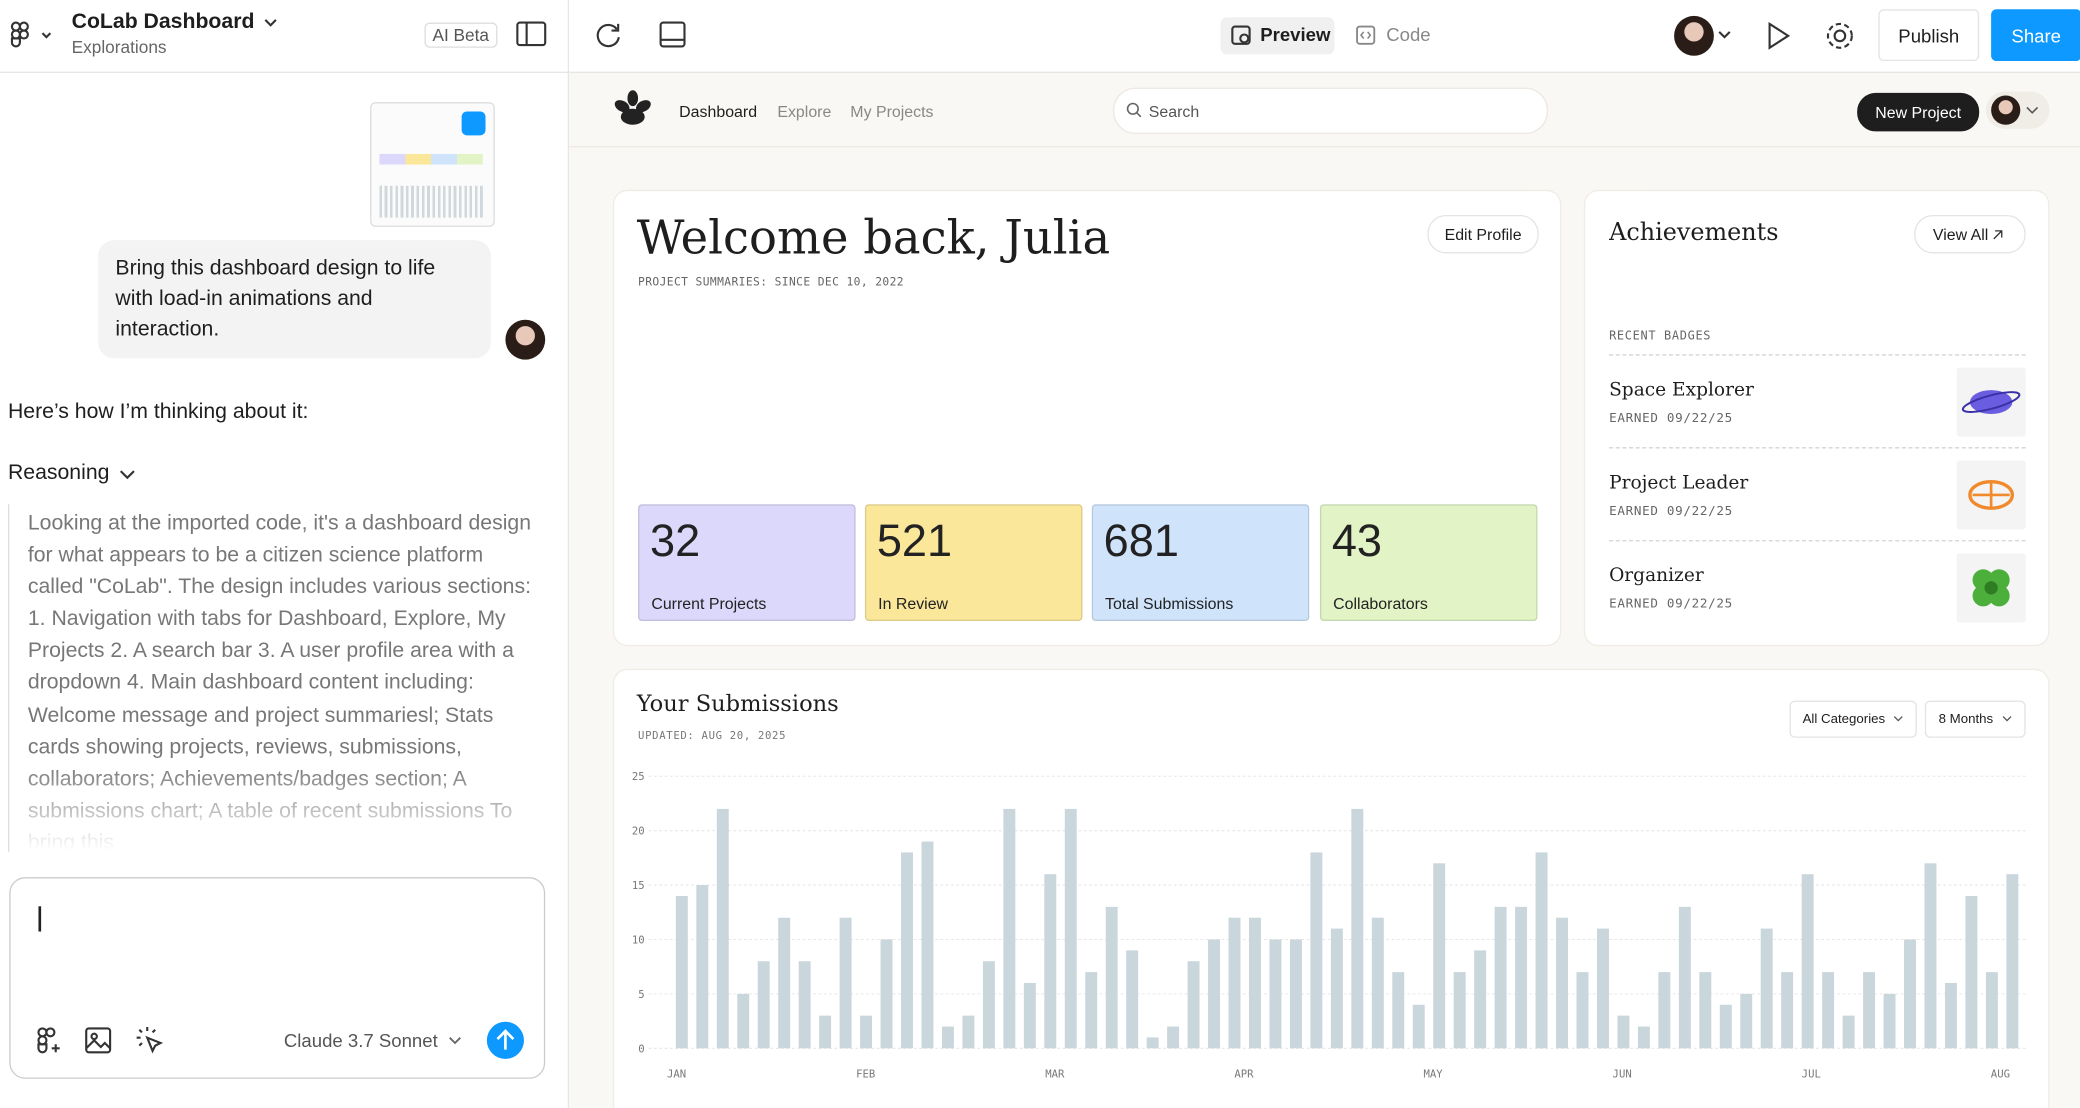 The image size is (2080, 1108). I want to click on nav-link: My Projects, so click(892, 111).